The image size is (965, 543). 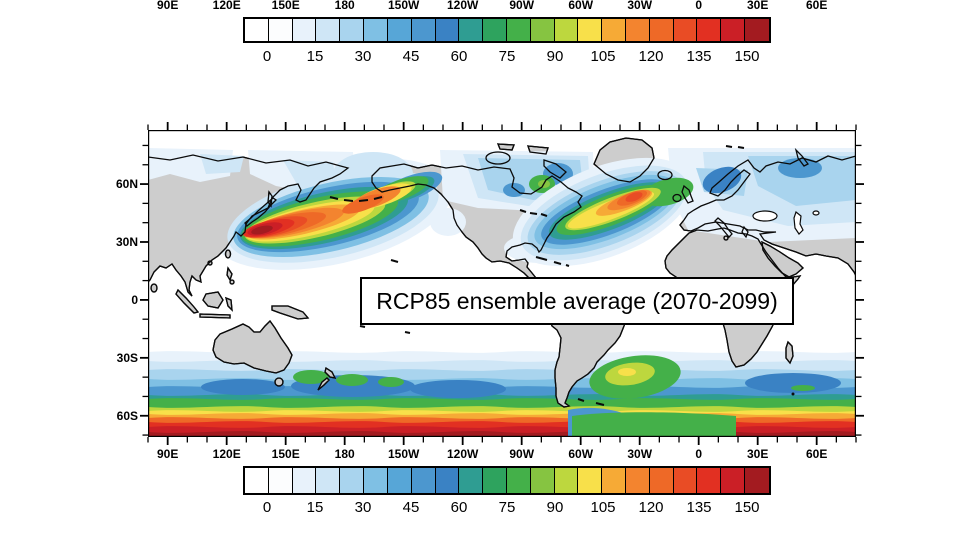 What do you see at coordinates (798, 222) in the screenshot?
I see `caspian-sea` at bounding box center [798, 222].